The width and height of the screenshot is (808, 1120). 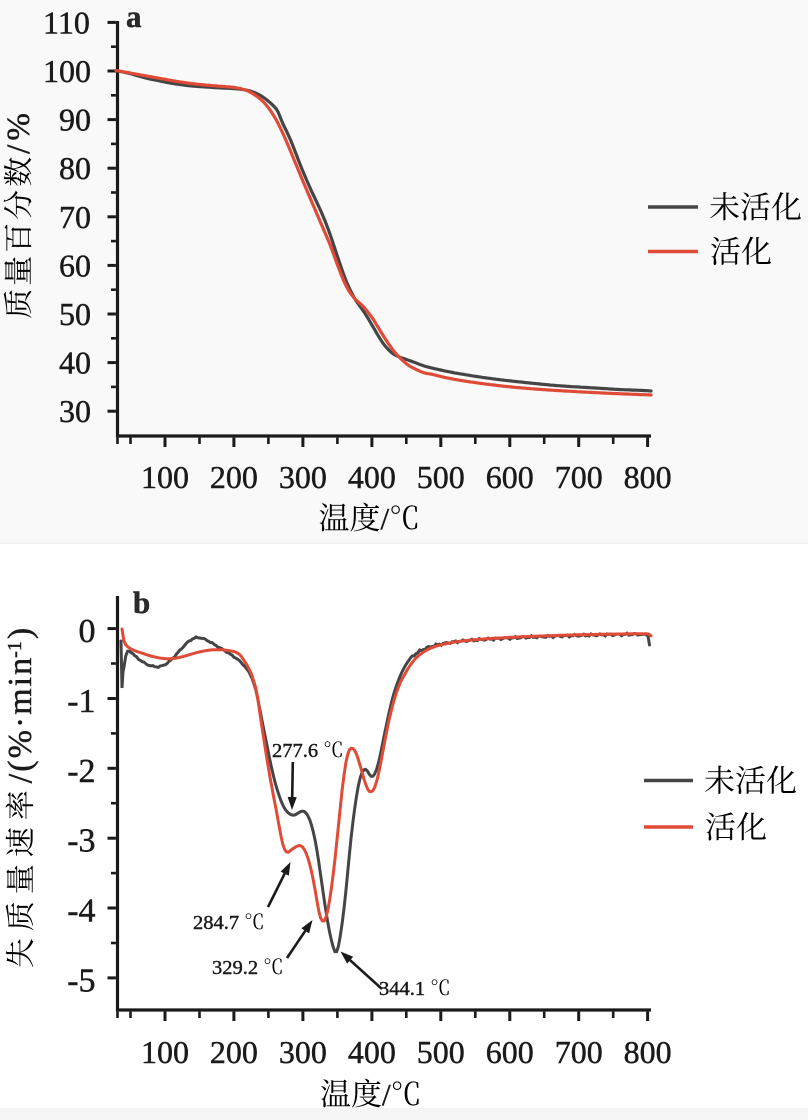 I want to click on svg-text: 50, so click(x=75, y=314).